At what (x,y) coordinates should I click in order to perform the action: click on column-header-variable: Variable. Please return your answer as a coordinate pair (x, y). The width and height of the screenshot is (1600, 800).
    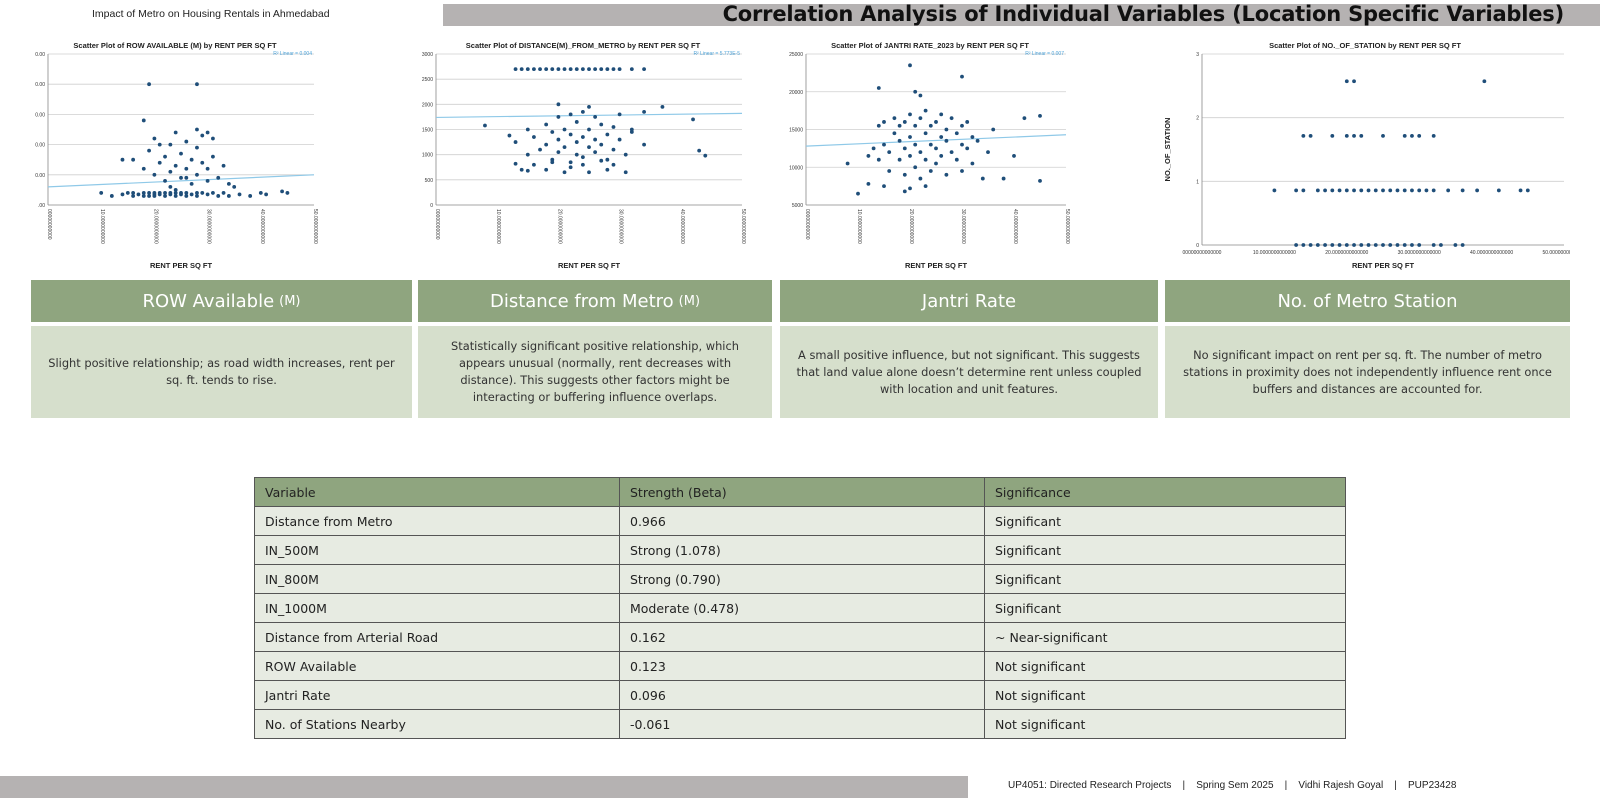
    Looking at the image, I should click on (437, 492).